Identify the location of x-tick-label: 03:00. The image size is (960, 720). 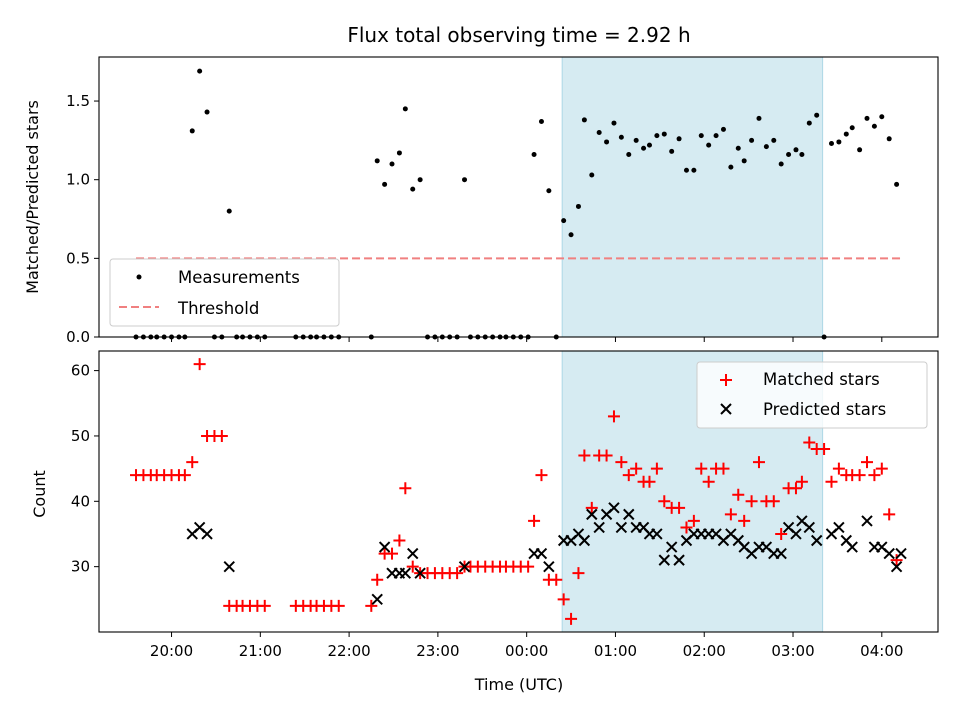
(792, 651).